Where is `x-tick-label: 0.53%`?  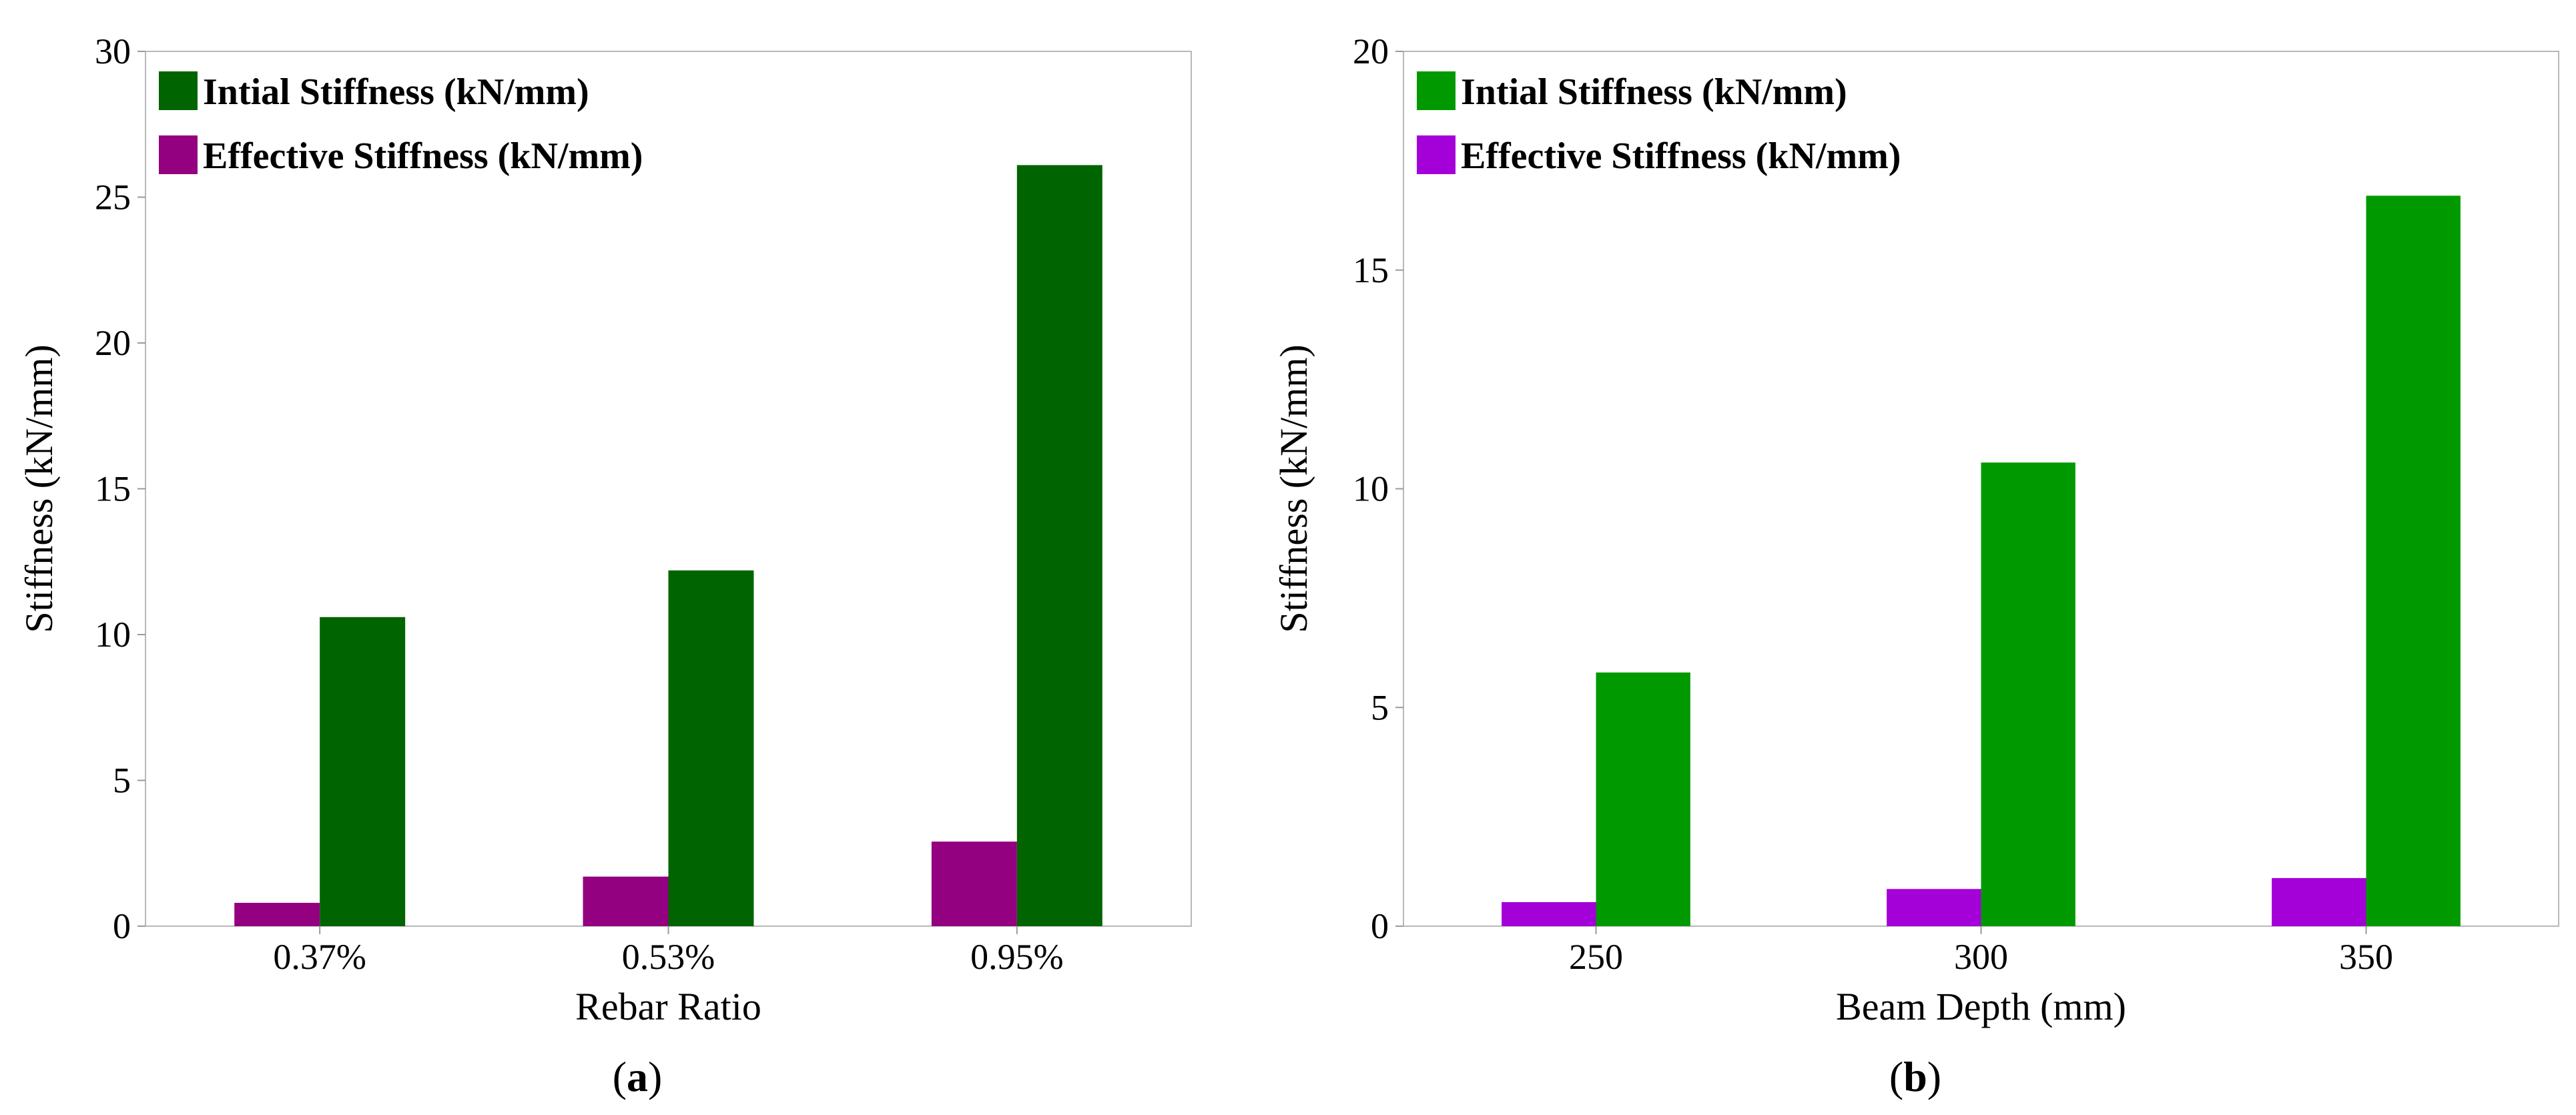 x-tick-label: 0.53% is located at coordinates (668, 957).